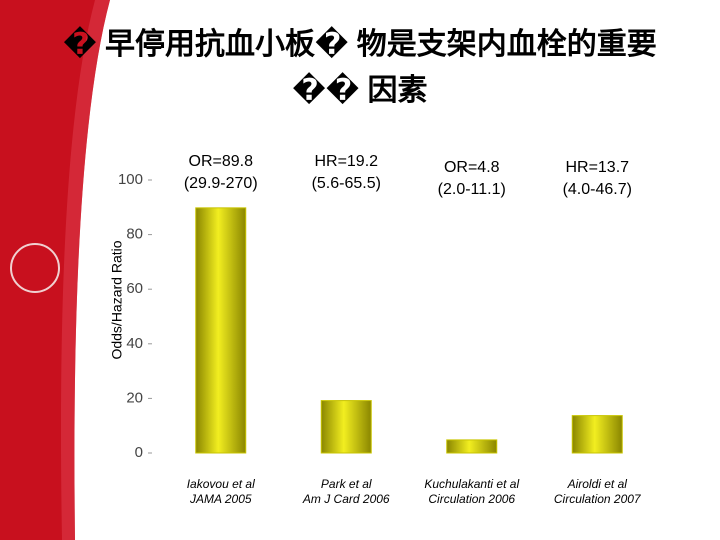 The image size is (720, 540). Describe the element at coordinates (359, 43) in the screenshot. I see `title-line: � 早停用抗血小板� 物是支架内血栓的重要` at that location.